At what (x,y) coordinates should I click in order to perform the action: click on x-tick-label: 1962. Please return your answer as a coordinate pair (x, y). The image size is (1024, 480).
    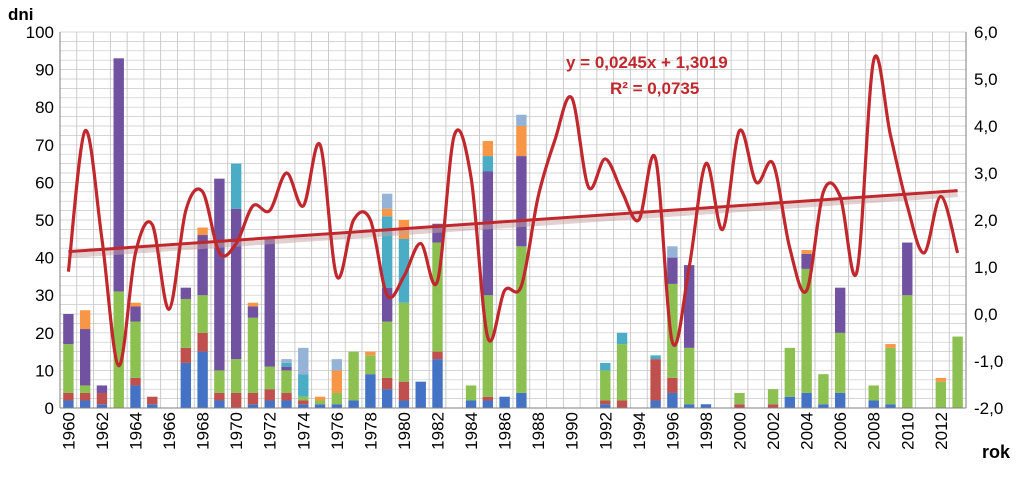
    Looking at the image, I should click on (102, 431).